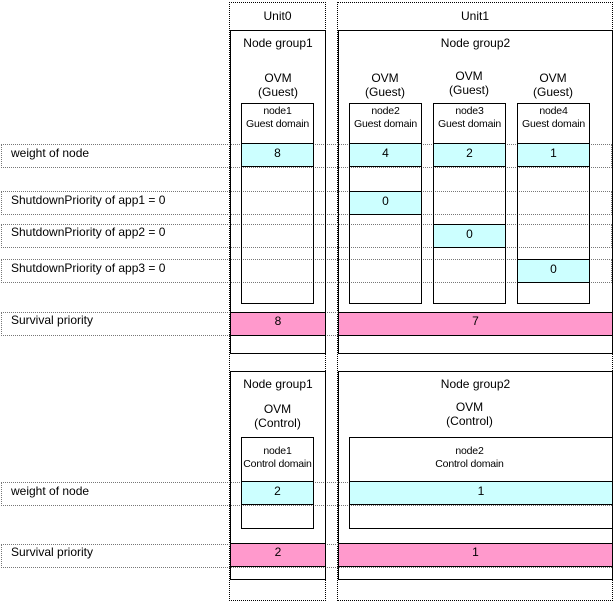  What do you see at coordinates (88, 268) in the screenshot?
I see `label-app3: ShutdownPriority of app3 = 0` at bounding box center [88, 268].